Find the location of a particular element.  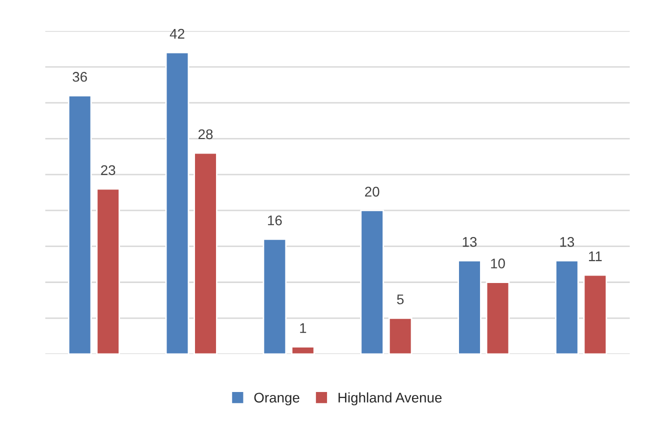

data-label: 16 is located at coordinates (275, 220).